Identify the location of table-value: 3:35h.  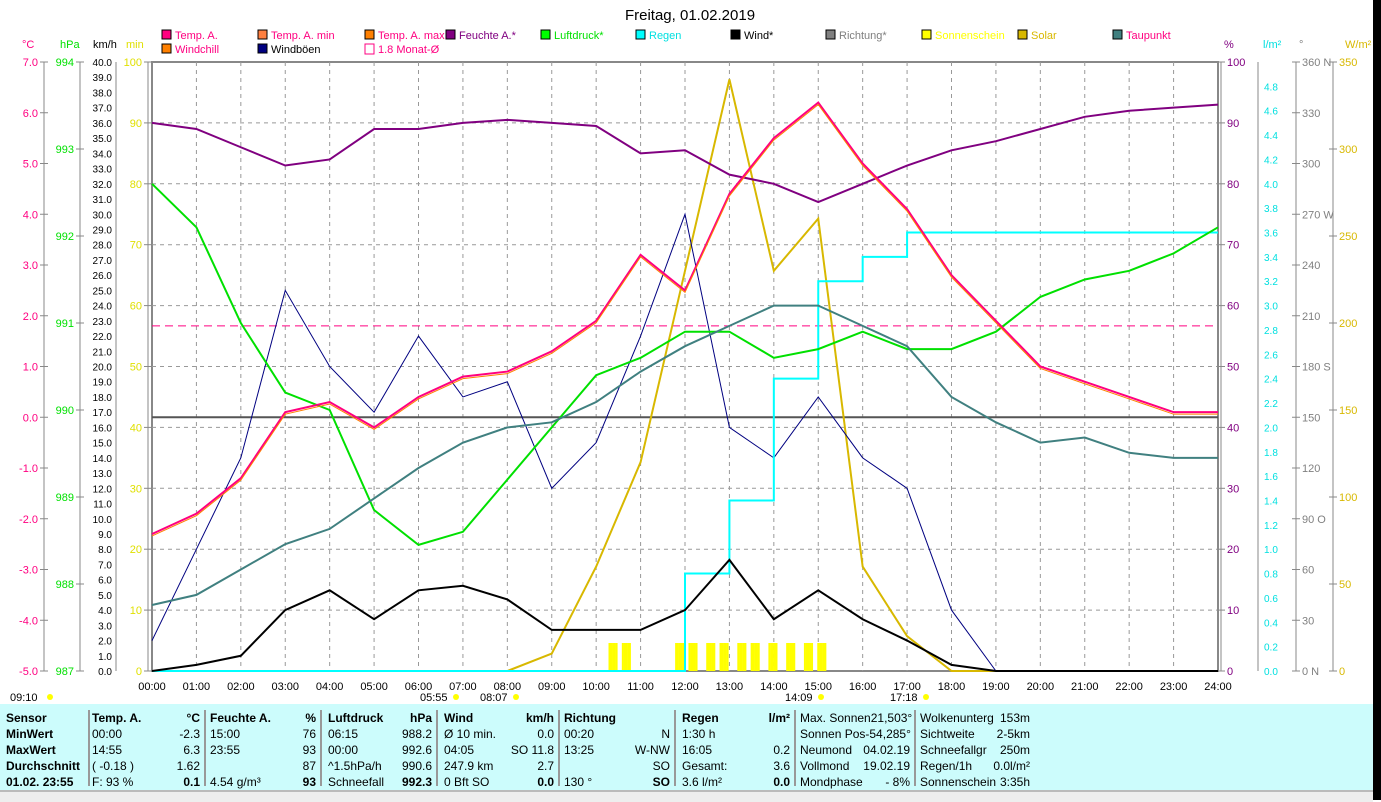
(1015, 782).